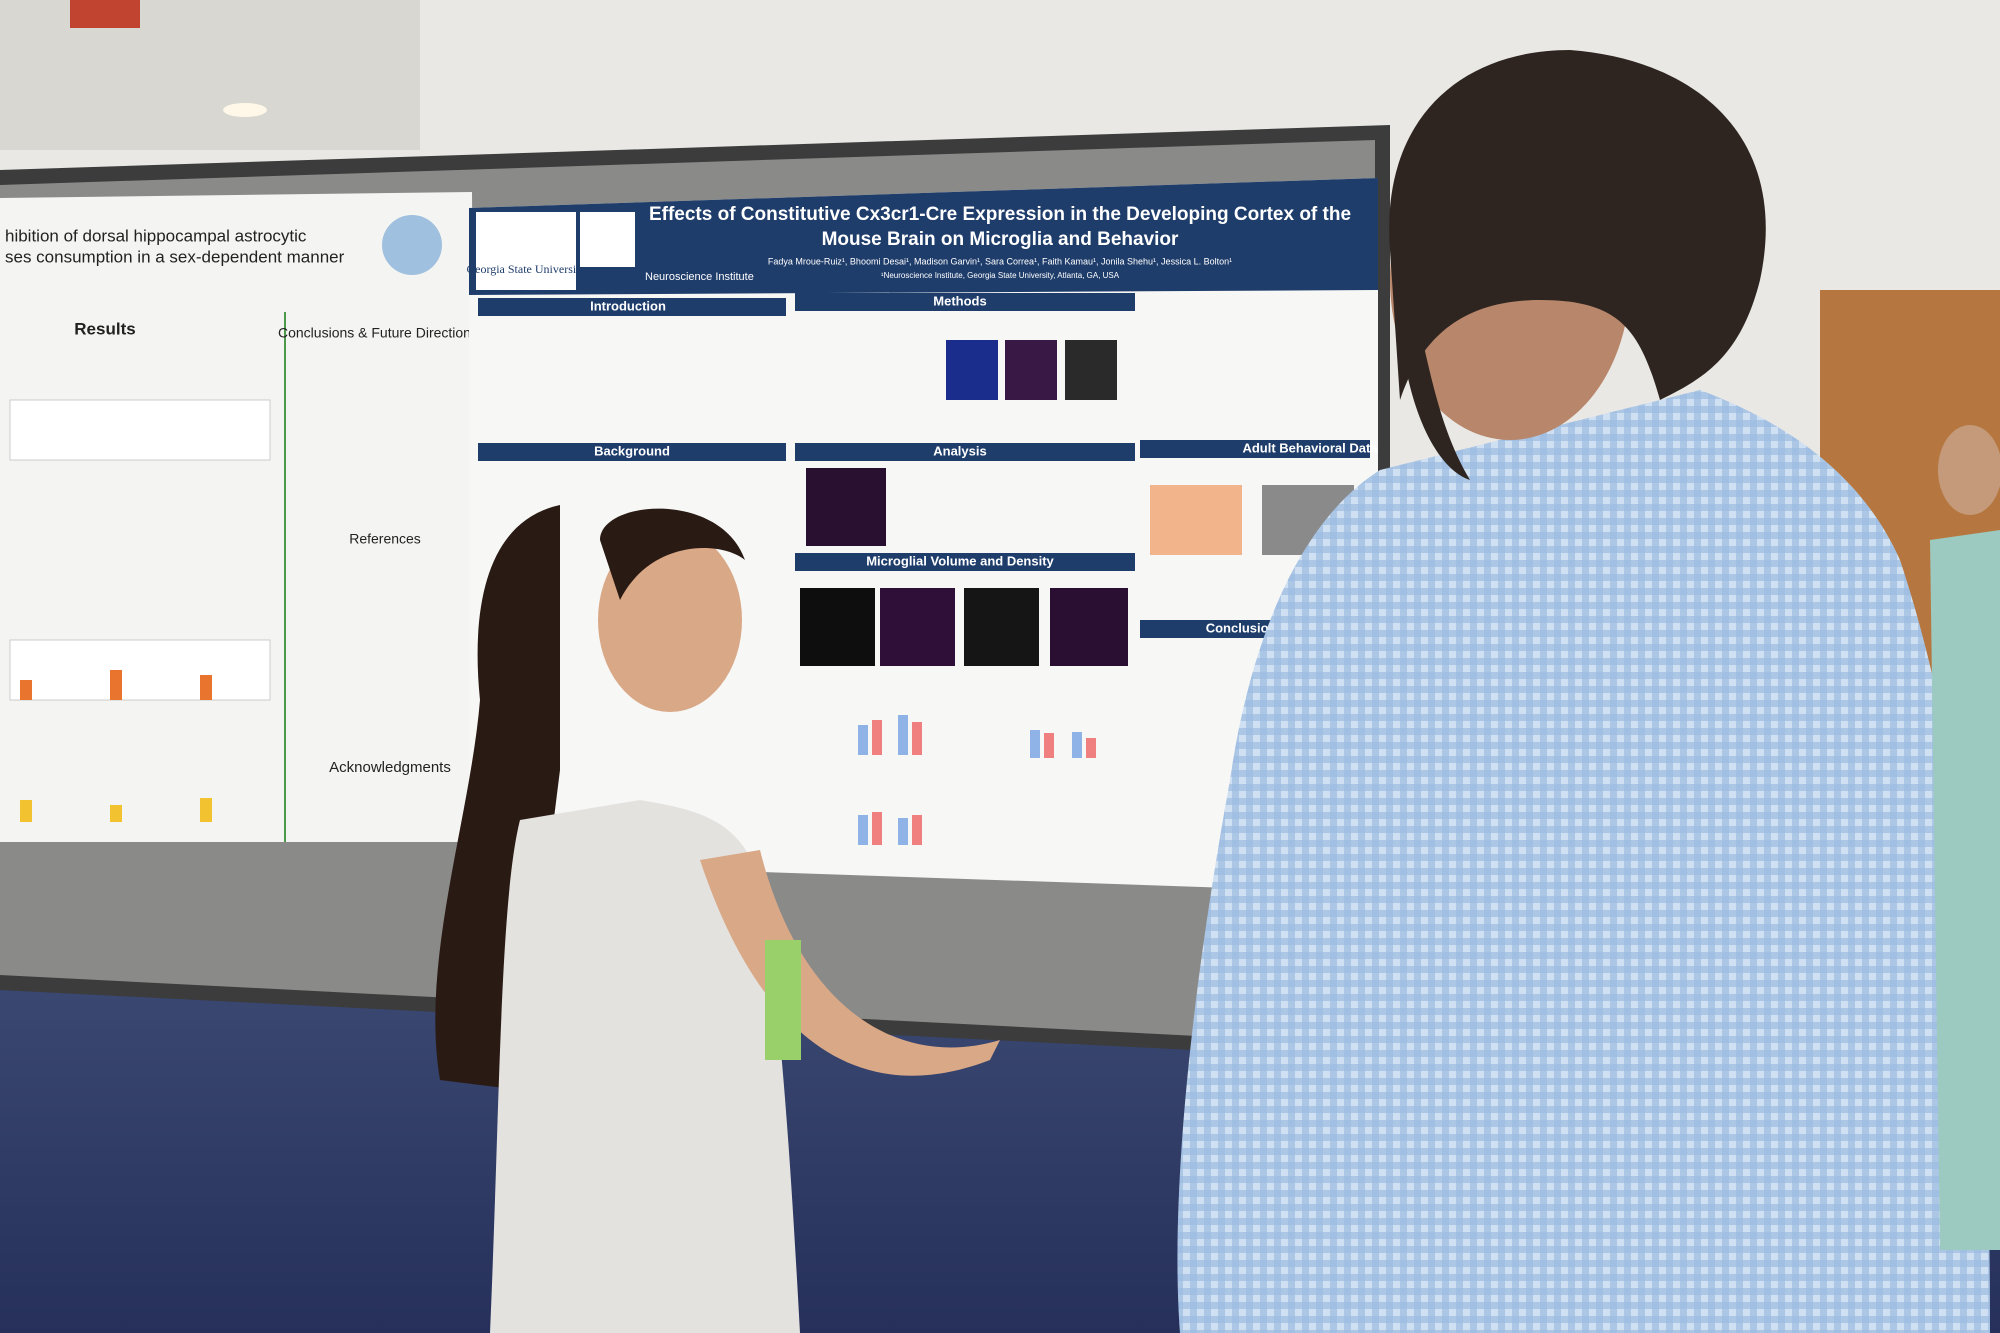 The width and height of the screenshot is (2000, 1333). Describe the element at coordinates (977, 780) in the screenshot. I see `poster-bar-charts` at that location.